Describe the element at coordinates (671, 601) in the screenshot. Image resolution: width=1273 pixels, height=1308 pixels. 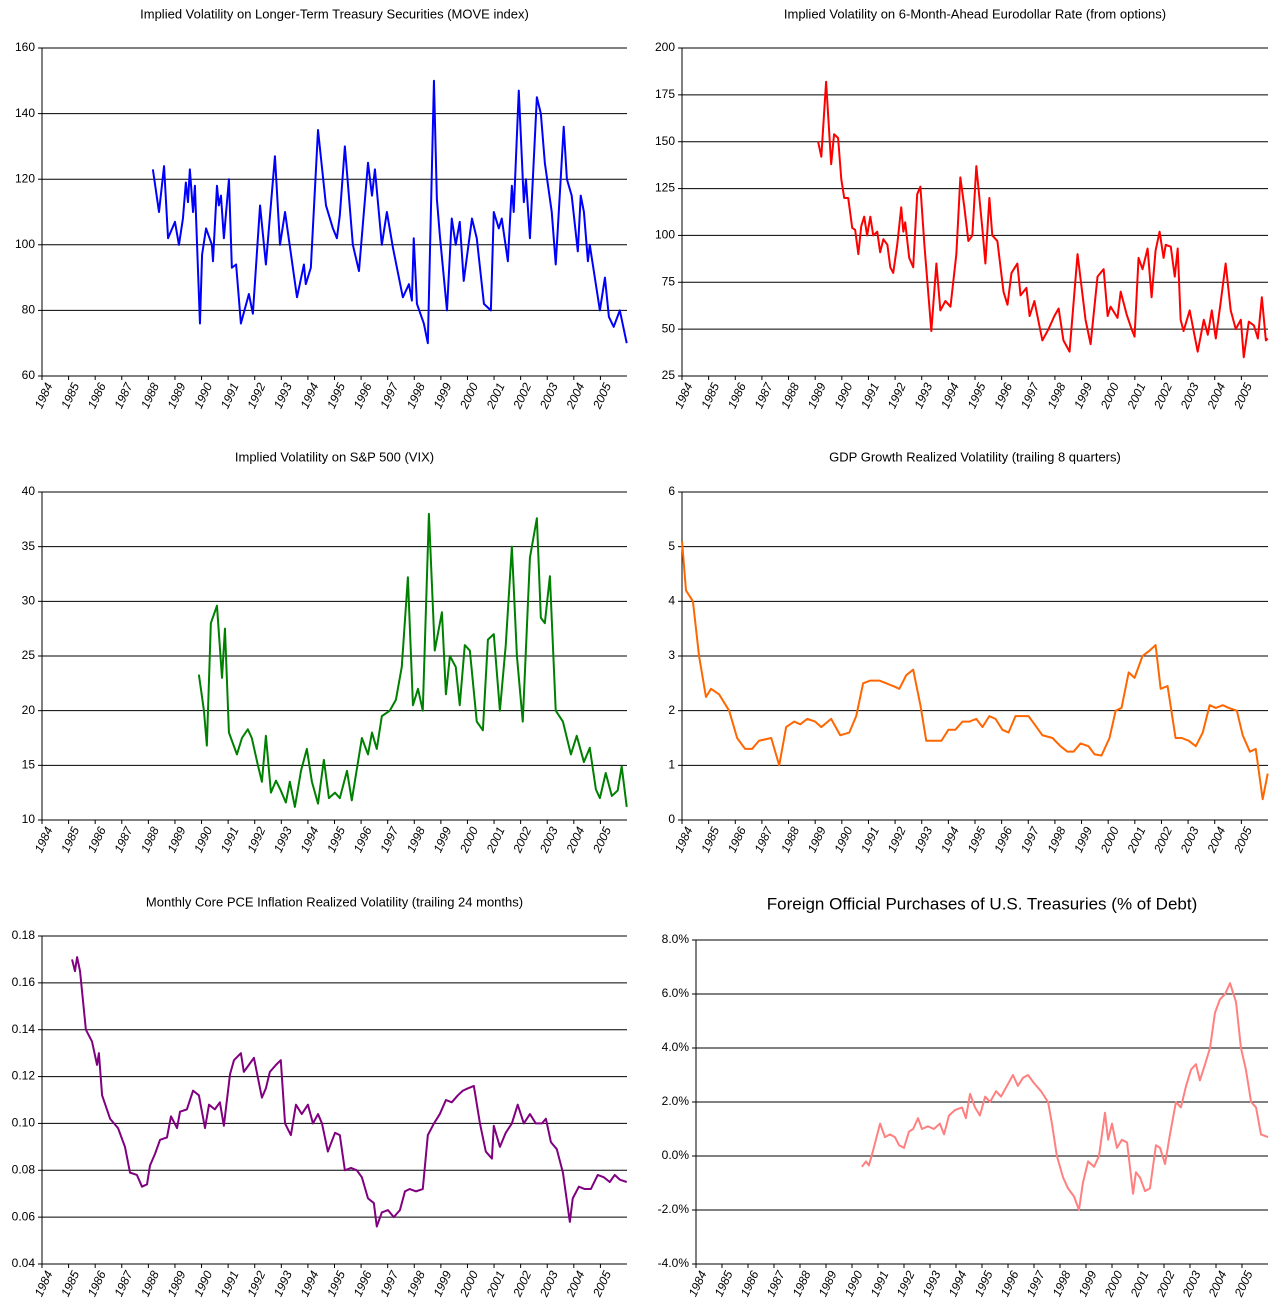
I see `y-tick-label: 4` at that location.